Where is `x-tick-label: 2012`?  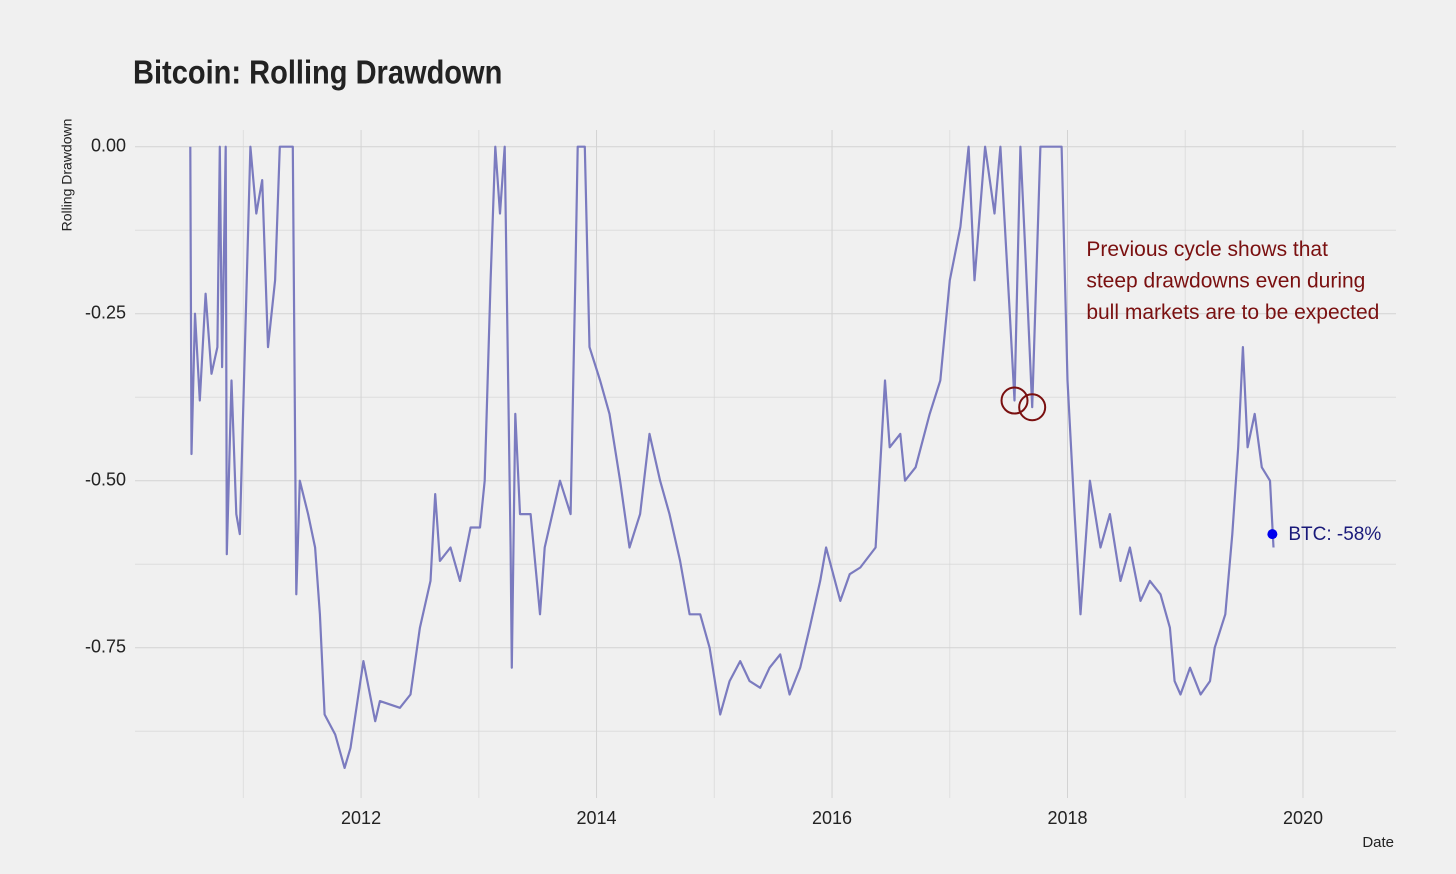
x-tick-label: 2012 is located at coordinates (361, 818).